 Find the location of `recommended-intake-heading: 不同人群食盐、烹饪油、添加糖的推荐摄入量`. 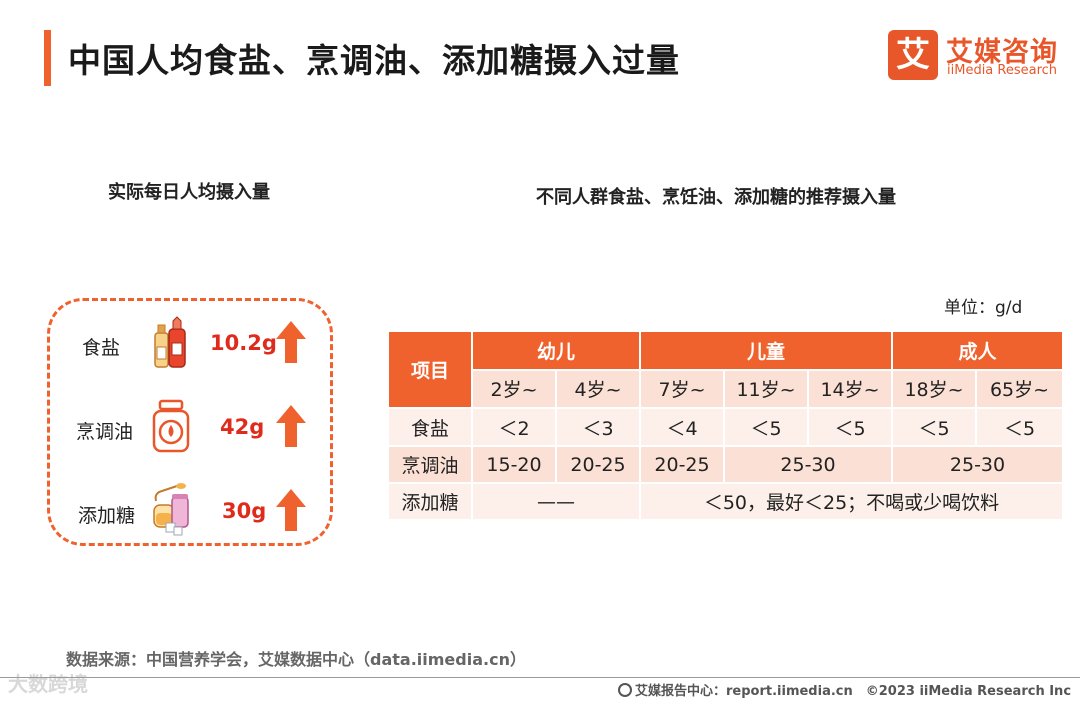

recommended-intake-heading: 不同人群食盐、烹饪油、添加糖的推荐摄入量 is located at coordinates (716, 197).